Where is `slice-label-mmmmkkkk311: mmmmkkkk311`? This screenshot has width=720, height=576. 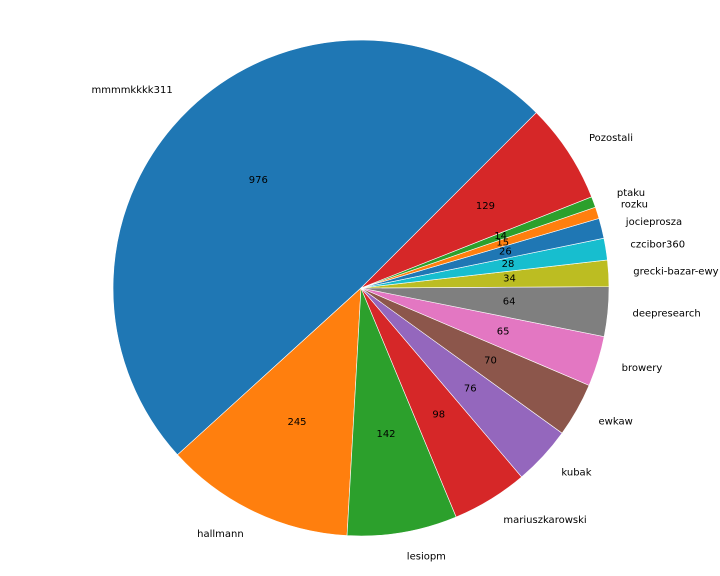
slice-label-mmmmkkkk311: mmmmkkkk311 is located at coordinates (131, 90).